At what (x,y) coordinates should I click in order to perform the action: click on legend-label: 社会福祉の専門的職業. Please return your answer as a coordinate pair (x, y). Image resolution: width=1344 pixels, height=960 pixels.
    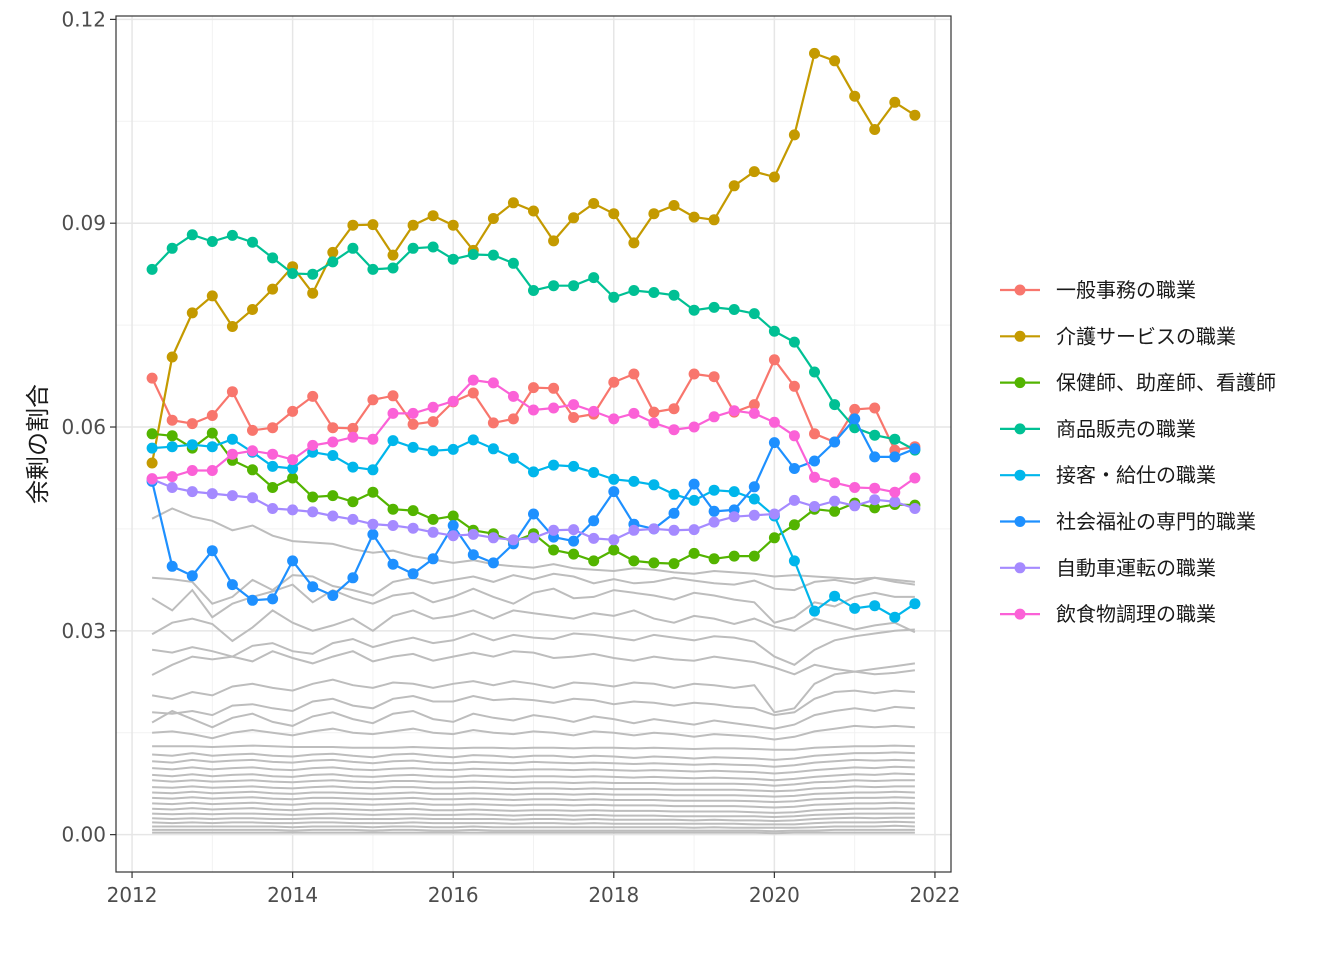
    Looking at the image, I should click on (1156, 522).